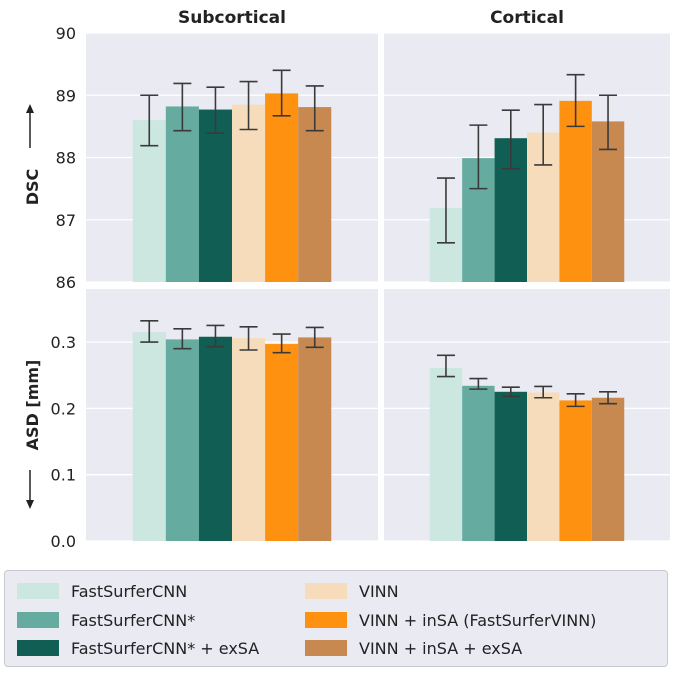 The image size is (673, 673). I want to click on legend-label: FastSurferCNN* + exSA, so click(165, 648).